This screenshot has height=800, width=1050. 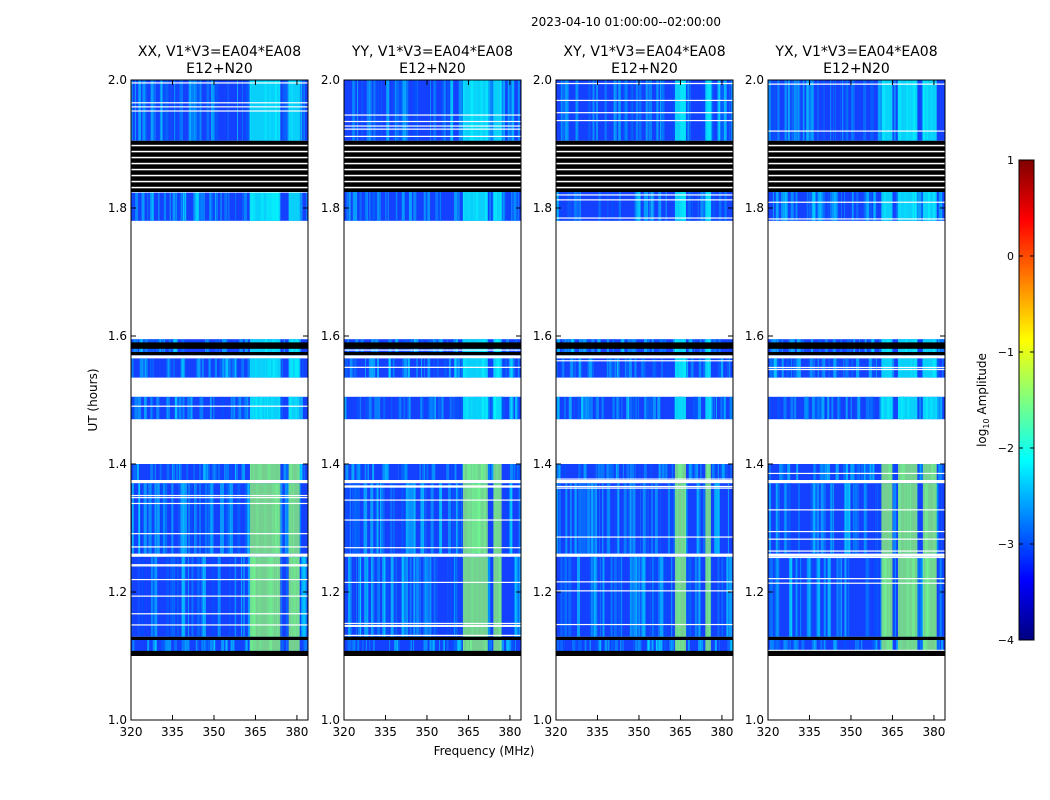 What do you see at coordinates (219, 166) in the screenshot?
I see `flagged-band` at bounding box center [219, 166].